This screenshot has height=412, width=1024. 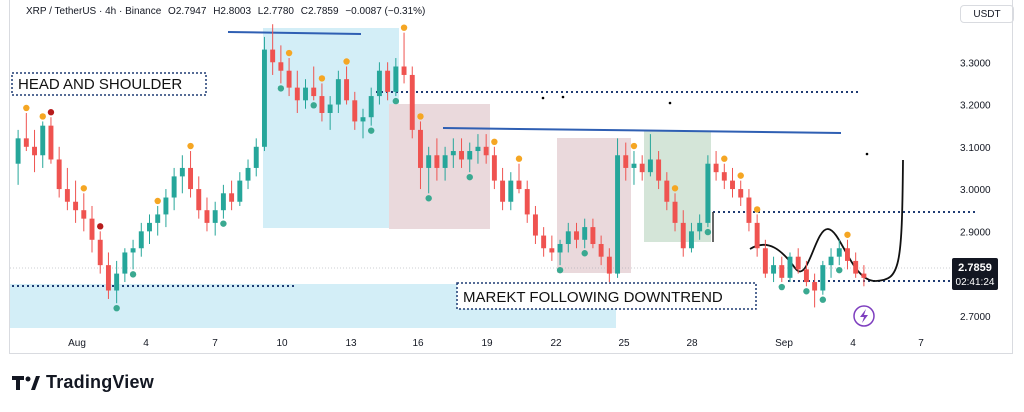 I want to click on tradingview-logo-icon, so click(x=26, y=383).